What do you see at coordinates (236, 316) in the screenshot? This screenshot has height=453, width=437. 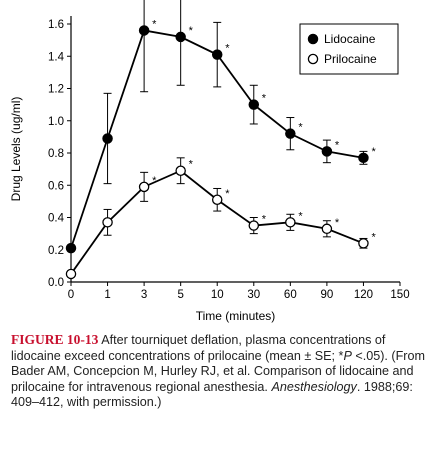 I see `x-axis-title: Time (minutes)` at bounding box center [236, 316].